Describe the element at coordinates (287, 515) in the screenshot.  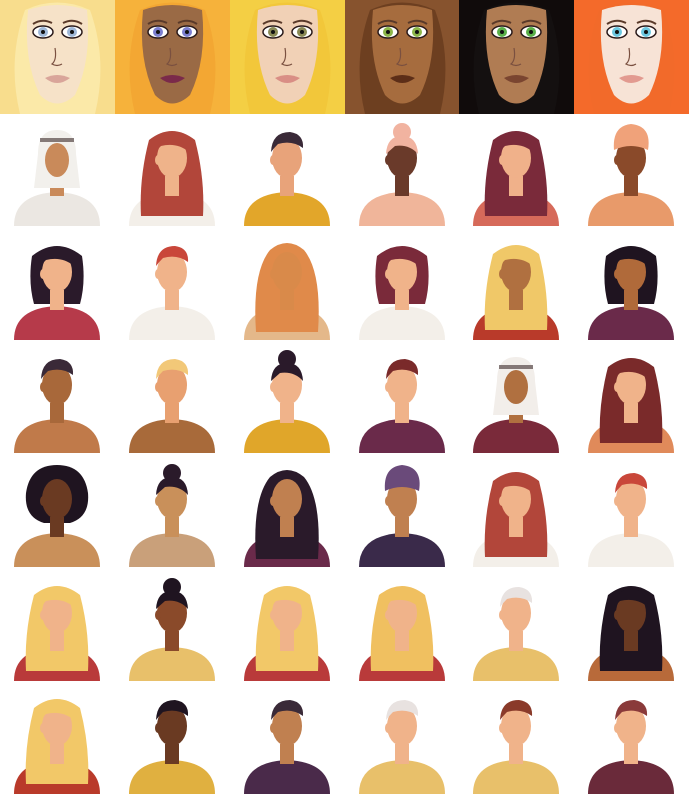
I see `avatar-woman-black-hijab` at that location.